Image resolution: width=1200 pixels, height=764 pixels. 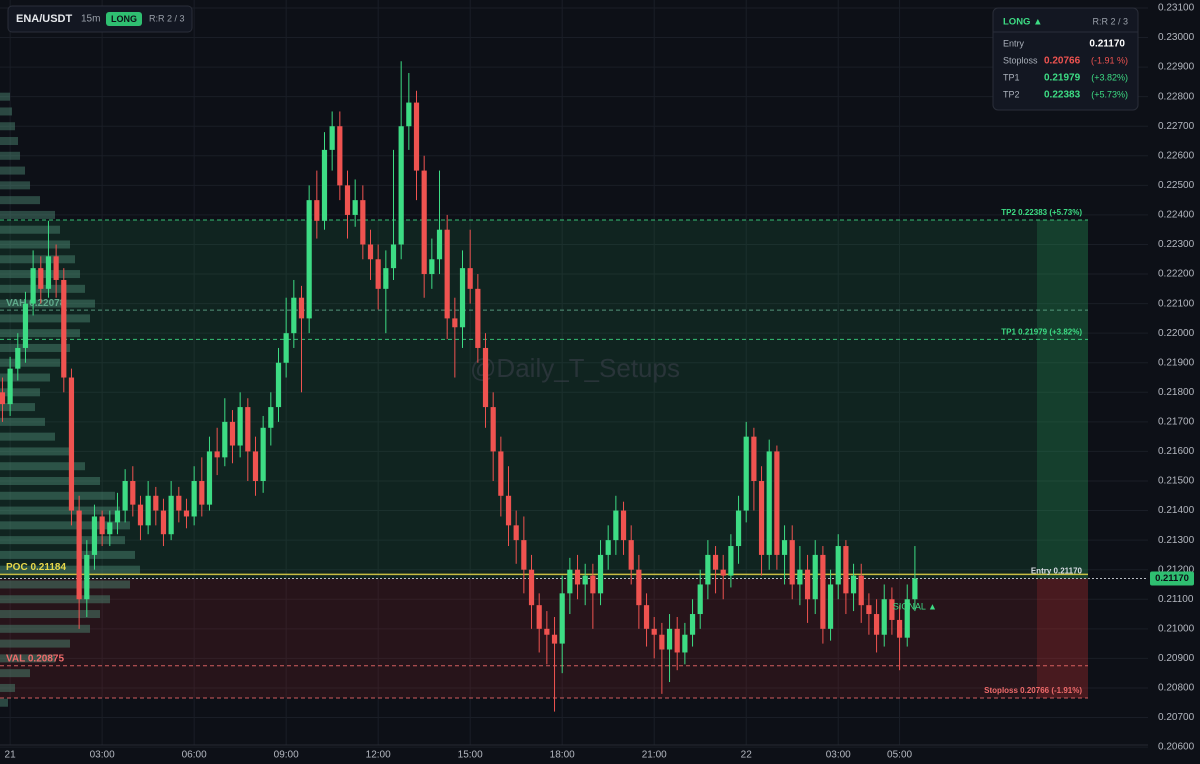 What do you see at coordinates (1176, 274) in the screenshot?
I see `y-tick-label: 0.22200` at bounding box center [1176, 274].